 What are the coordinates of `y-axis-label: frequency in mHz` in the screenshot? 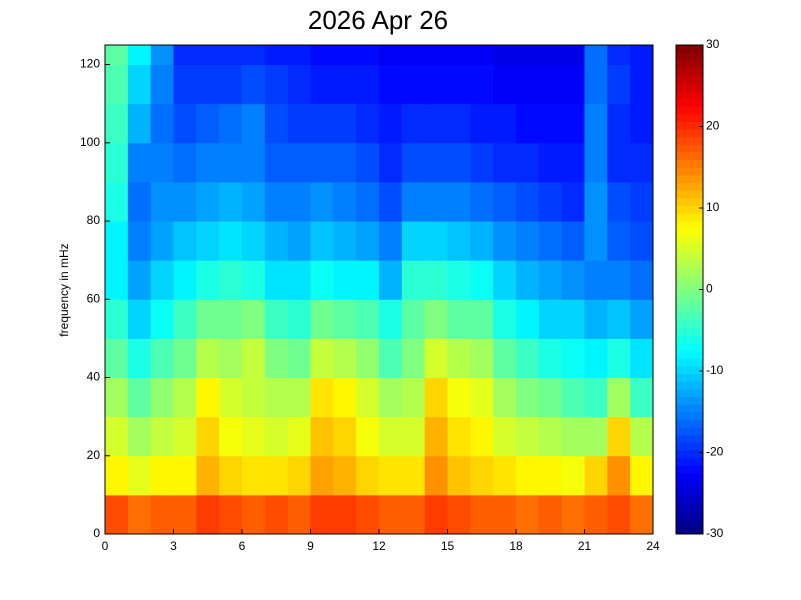 It's located at (64, 289).